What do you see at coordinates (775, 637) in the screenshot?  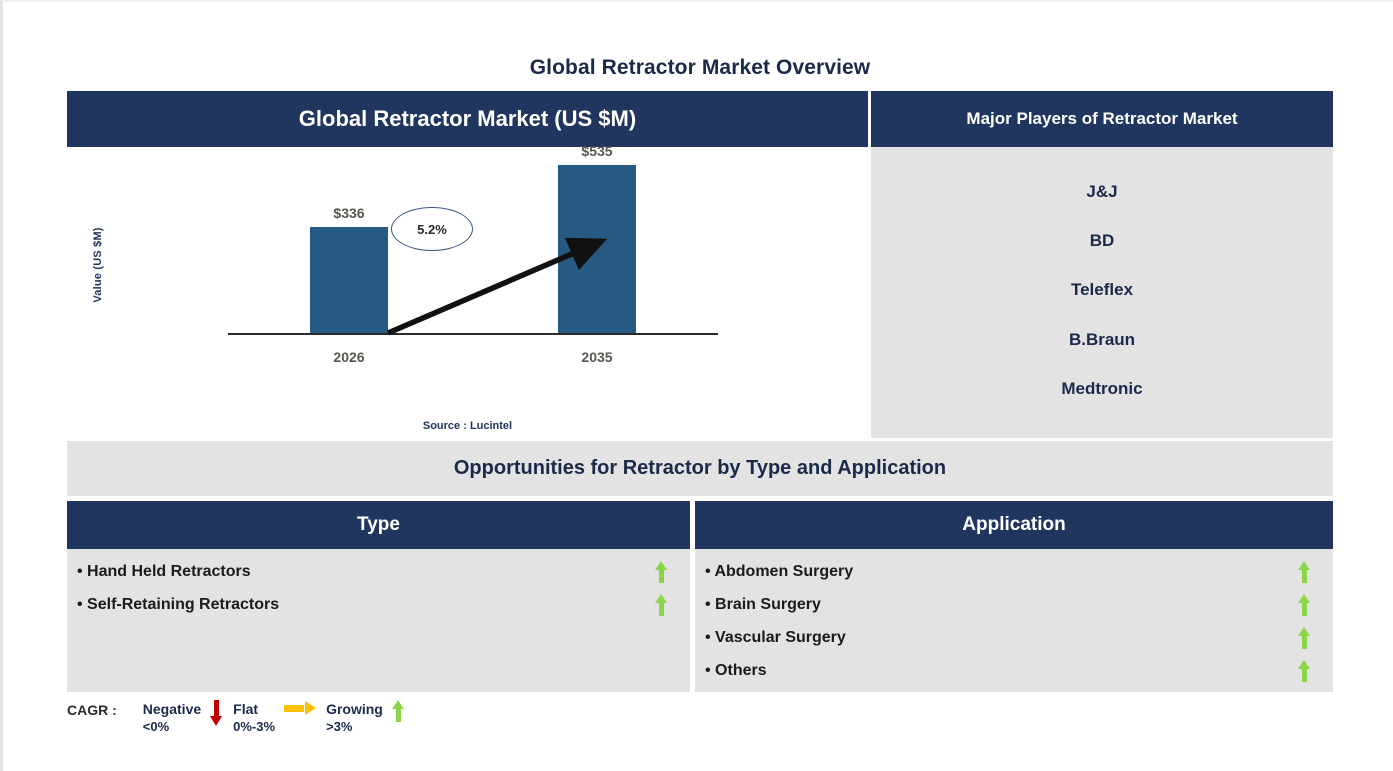 I see `application-item-label: • Vascular Surgery` at bounding box center [775, 637].